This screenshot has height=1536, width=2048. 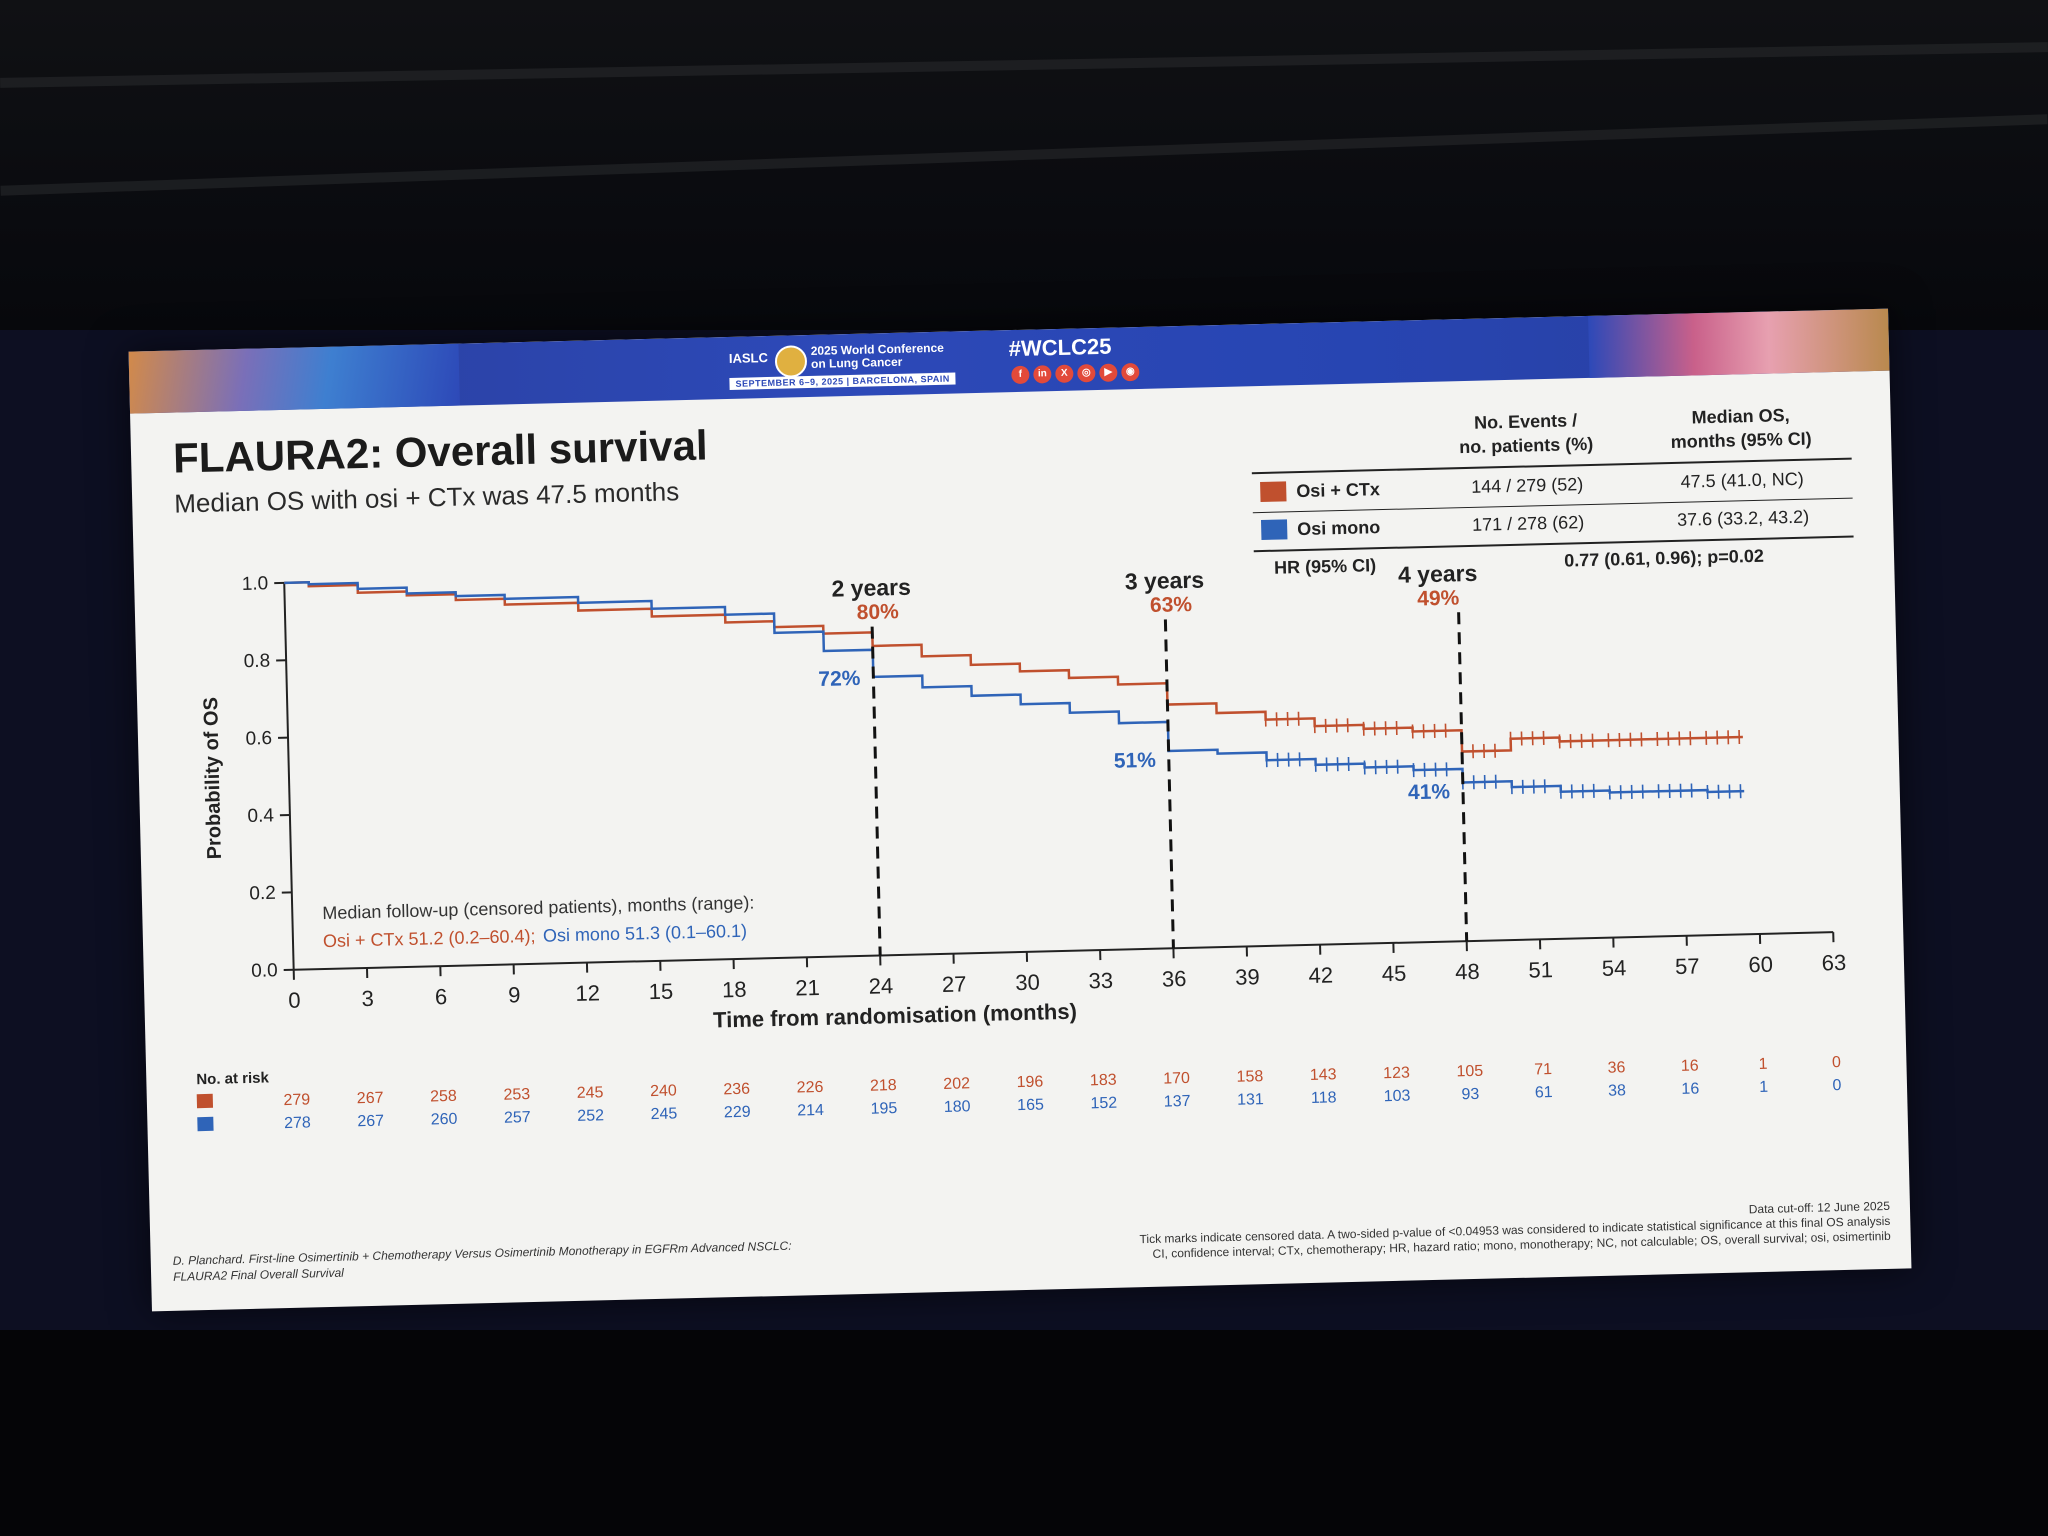 I want to click on at-risk-red-value: 36, so click(x=1616, y=1067).